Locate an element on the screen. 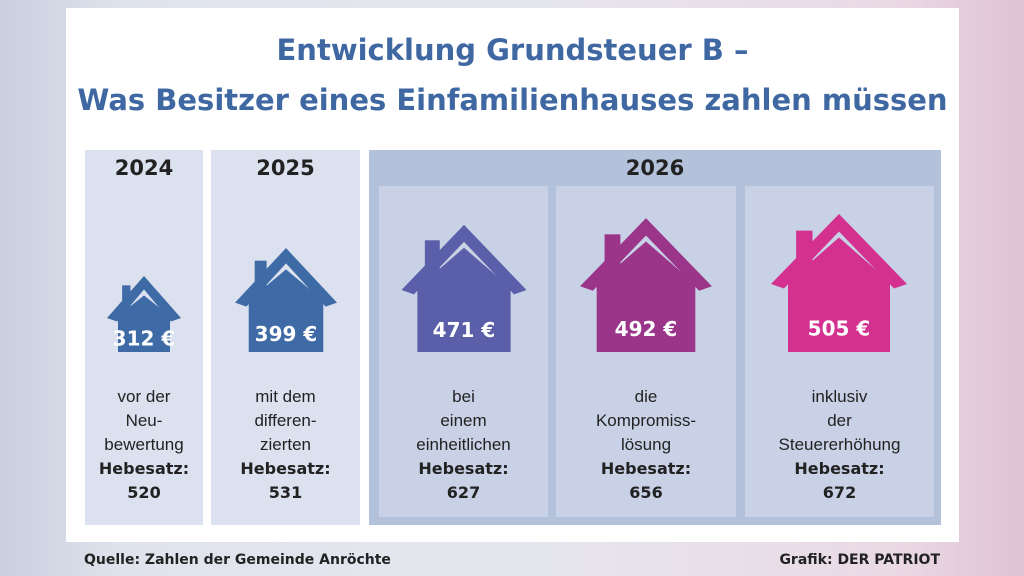  house-mark: 471 € is located at coordinates (464, 288).